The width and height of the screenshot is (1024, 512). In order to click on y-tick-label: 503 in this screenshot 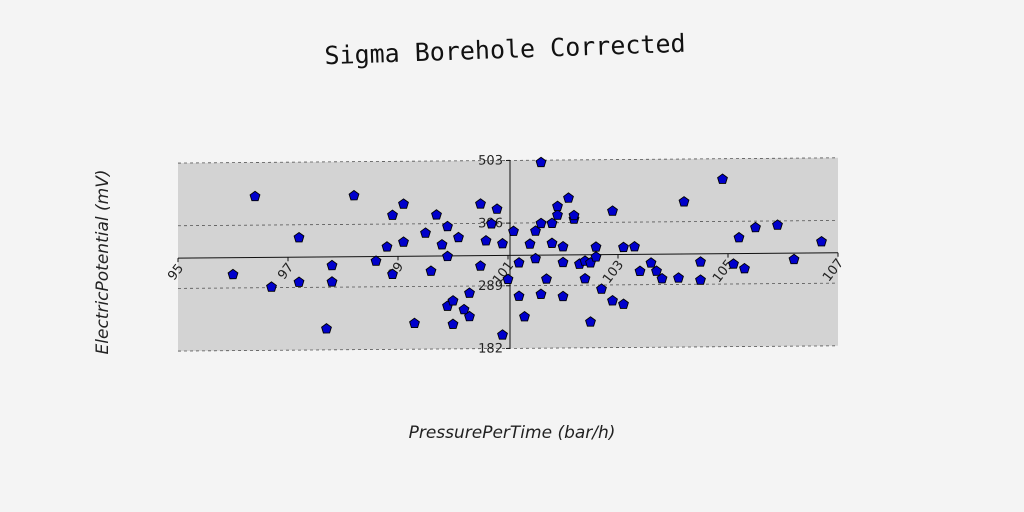, I will do `click(490, 160)`.